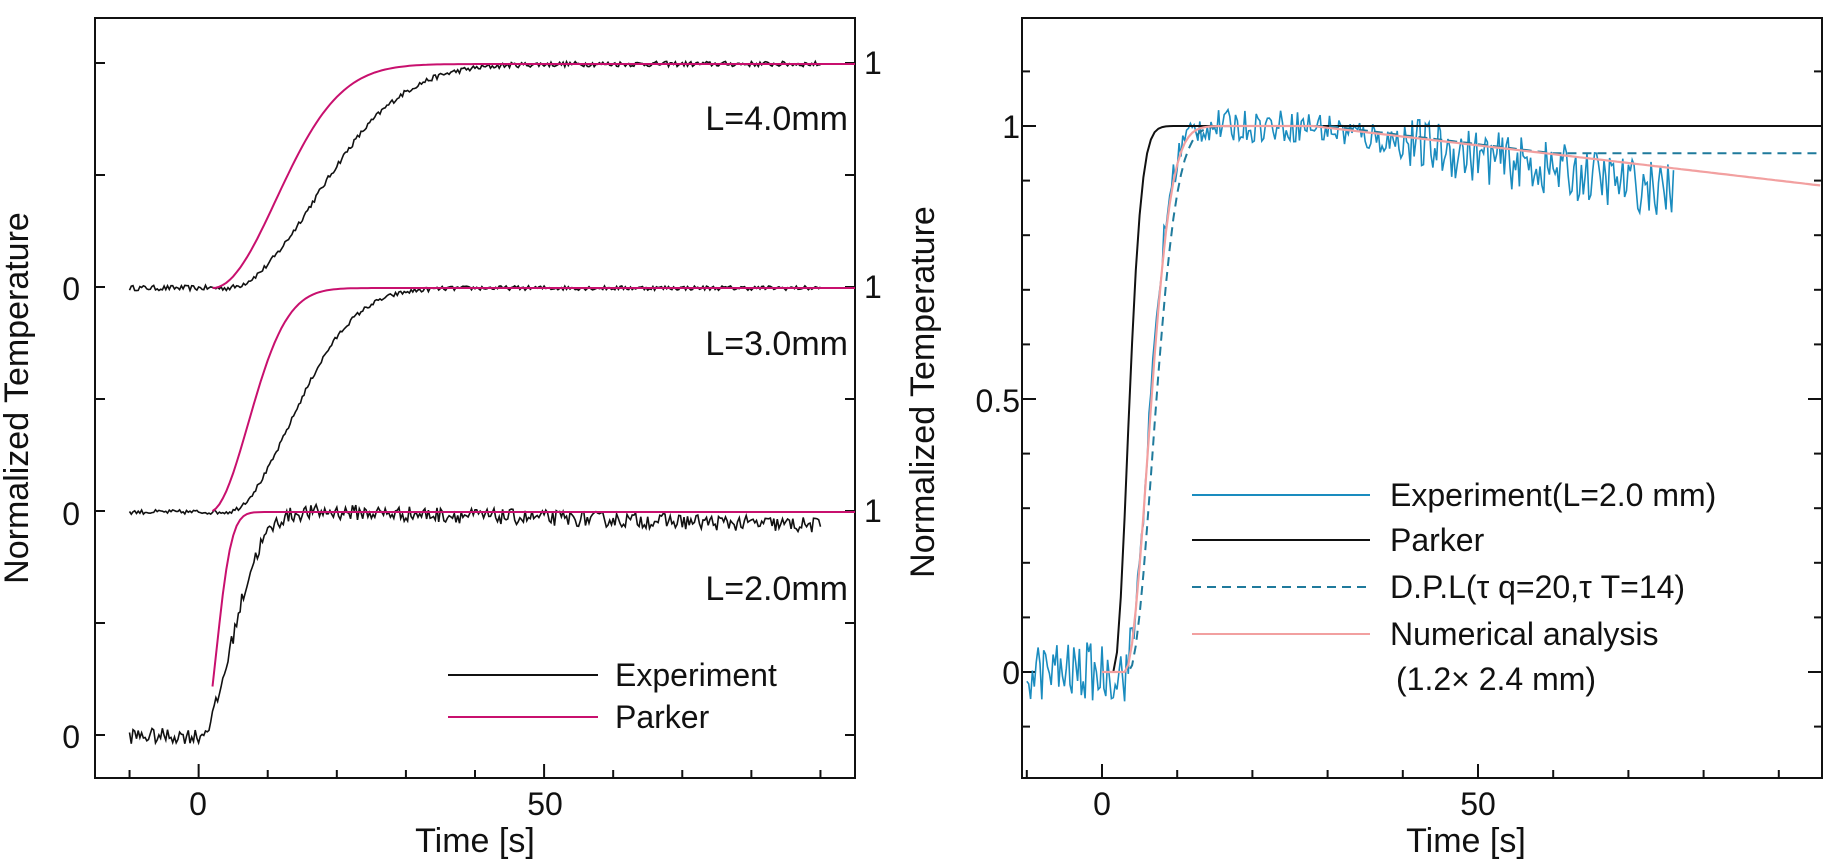 The image size is (1840, 862). What do you see at coordinates (873, 287) in the screenshot?
I see `left-one-label-l3: 1` at bounding box center [873, 287].